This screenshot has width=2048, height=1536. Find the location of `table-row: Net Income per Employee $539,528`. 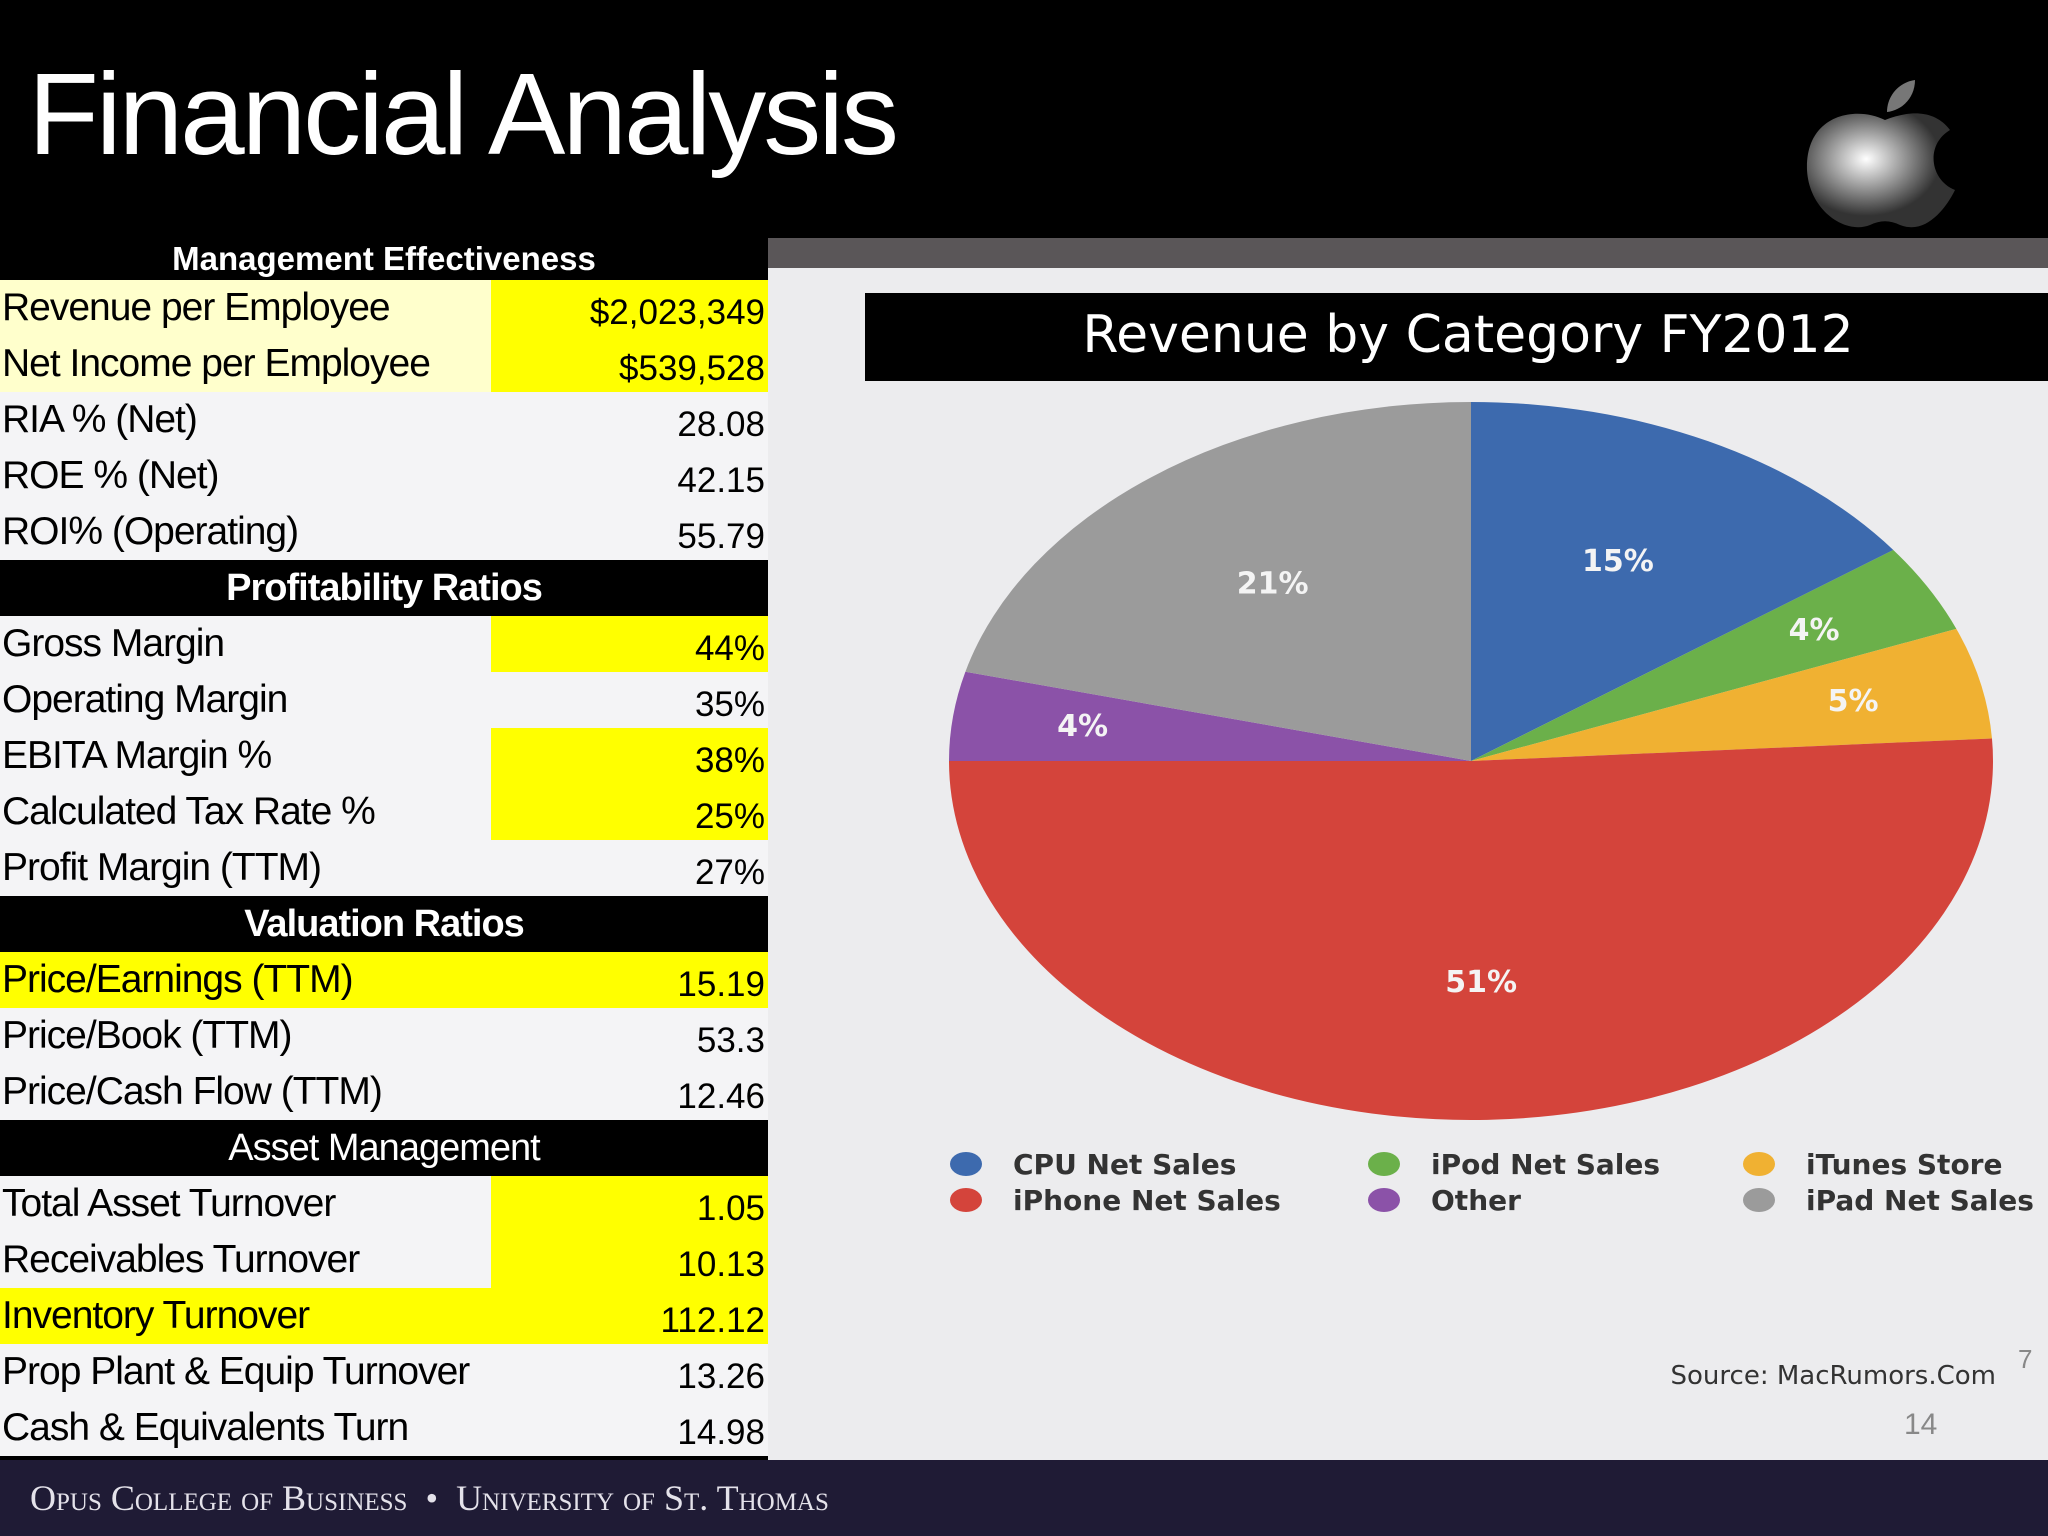

table-row: Net Income per Employee $539,528 is located at coordinates (384, 364).